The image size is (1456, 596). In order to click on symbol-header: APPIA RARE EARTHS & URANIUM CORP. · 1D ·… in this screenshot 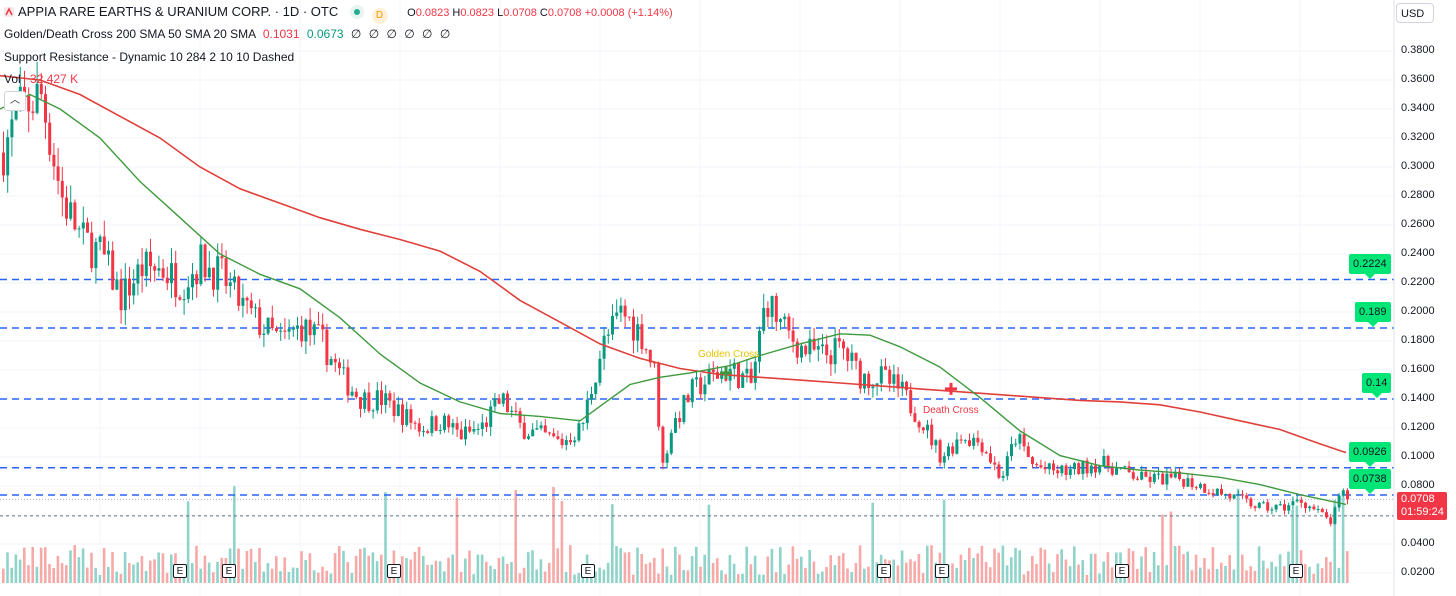, I will do `click(338, 14)`.